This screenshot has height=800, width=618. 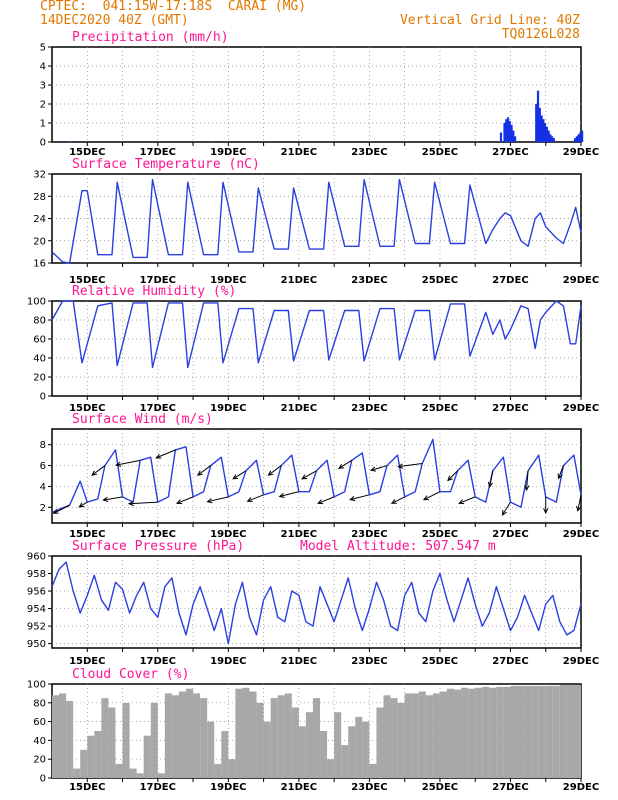 I want to click on precip-ytick-label: 1, so click(x=43, y=124).